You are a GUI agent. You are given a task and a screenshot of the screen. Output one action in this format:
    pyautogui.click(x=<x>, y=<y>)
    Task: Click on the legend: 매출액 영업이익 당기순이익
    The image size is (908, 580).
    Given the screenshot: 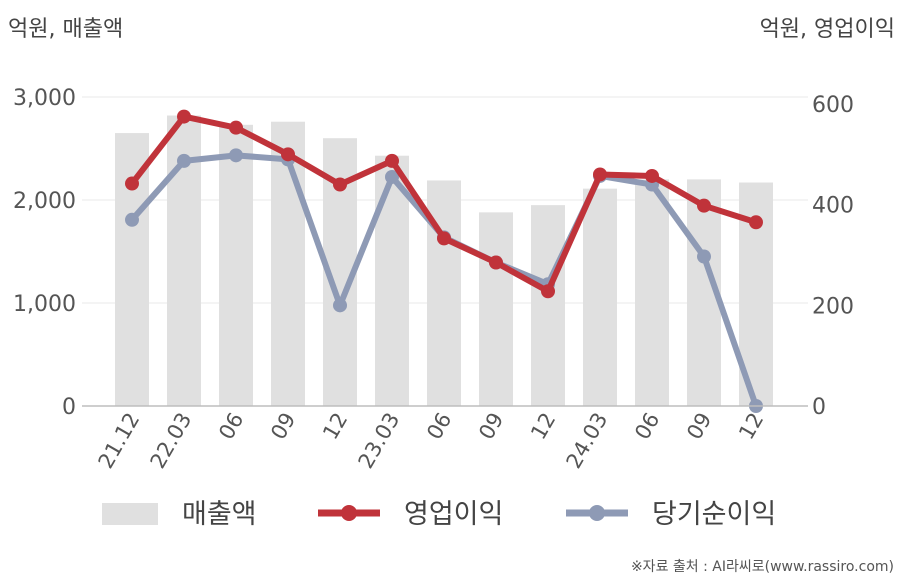 What is the action you would take?
    pyautogui.click(x=439, y=514)
    